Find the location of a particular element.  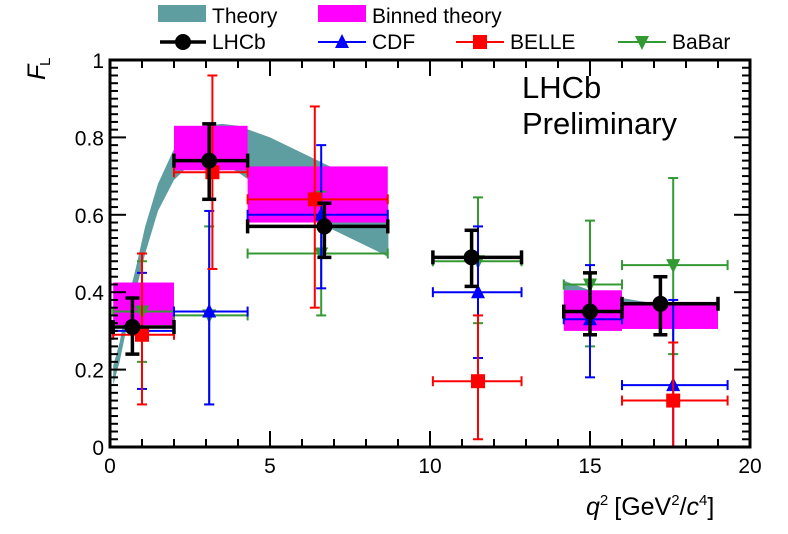

legend-marker-belle is located at coordinates (480, 42).